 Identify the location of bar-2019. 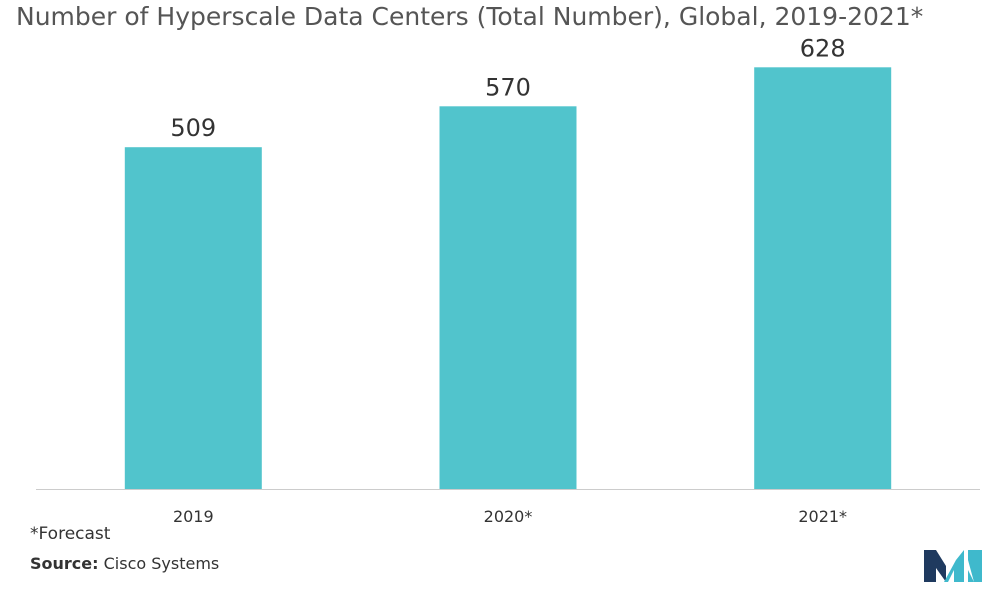
(193, 318).